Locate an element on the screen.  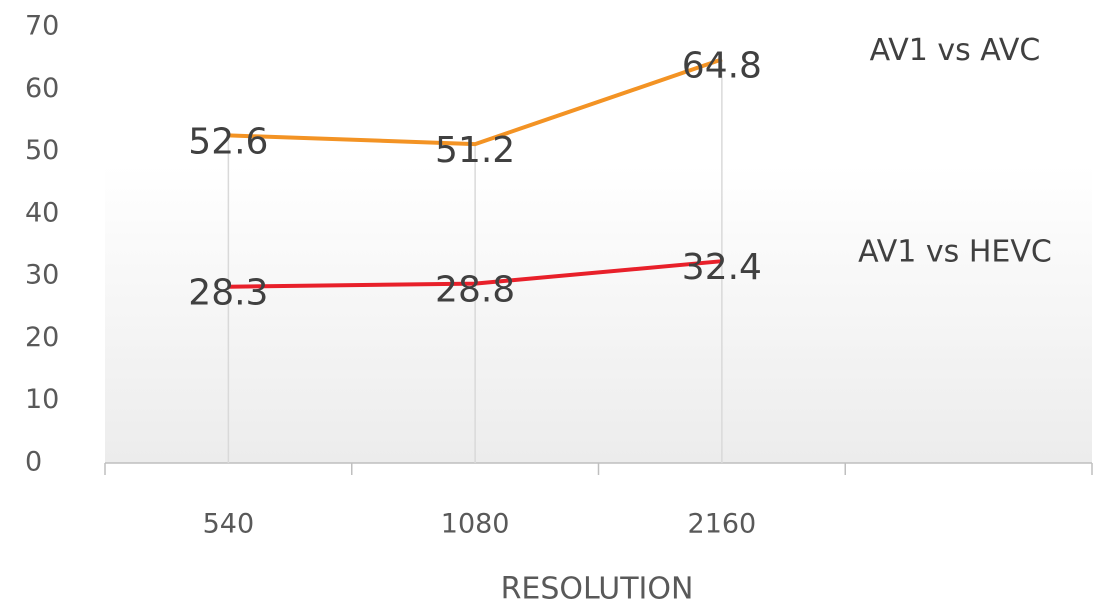
y-tick-label: 0 is located at coordinates (33, 462).